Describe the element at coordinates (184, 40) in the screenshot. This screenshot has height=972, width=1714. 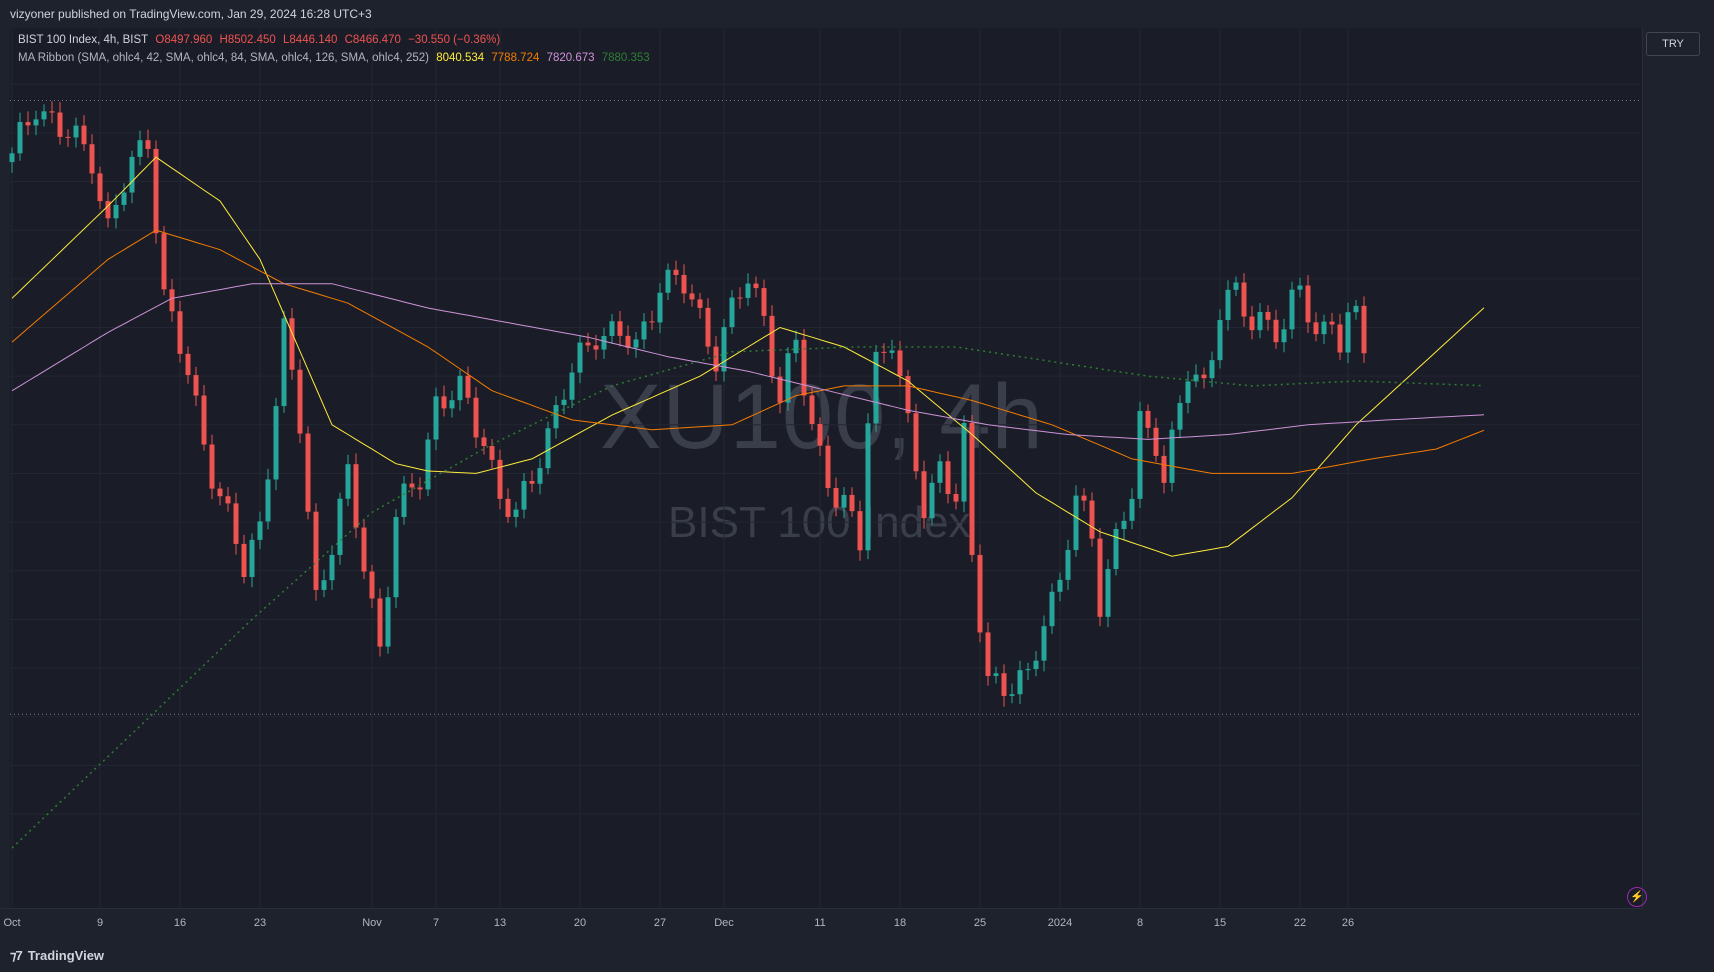
I see `open-value: O8497.960` at that location.